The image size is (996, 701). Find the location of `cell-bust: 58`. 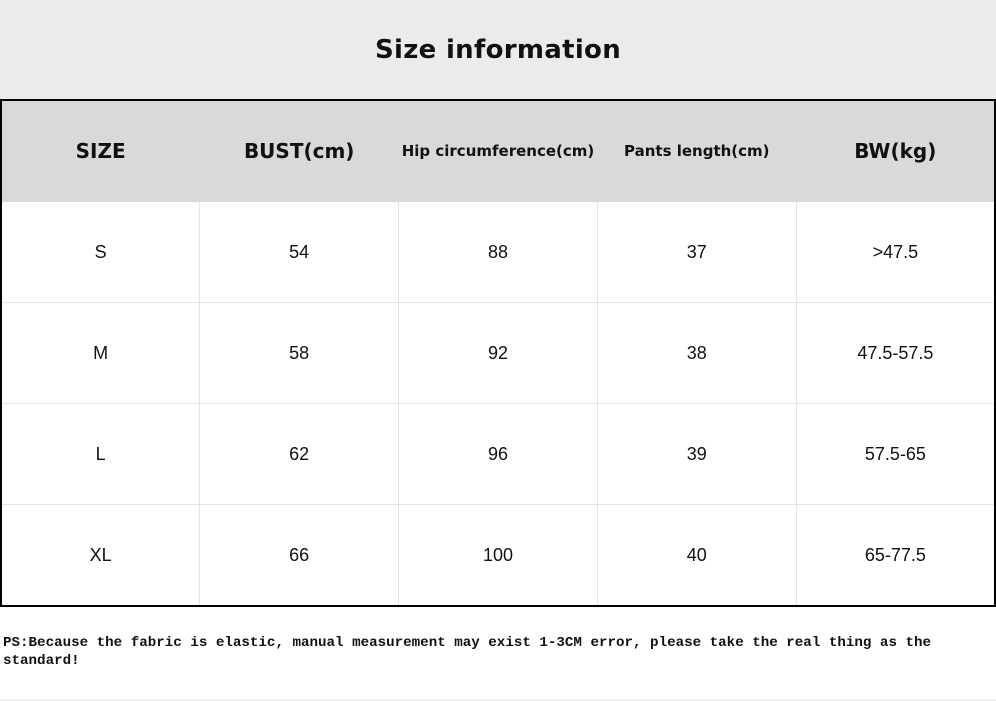

cell-bust: 58 is located at coordinates (299, 353).